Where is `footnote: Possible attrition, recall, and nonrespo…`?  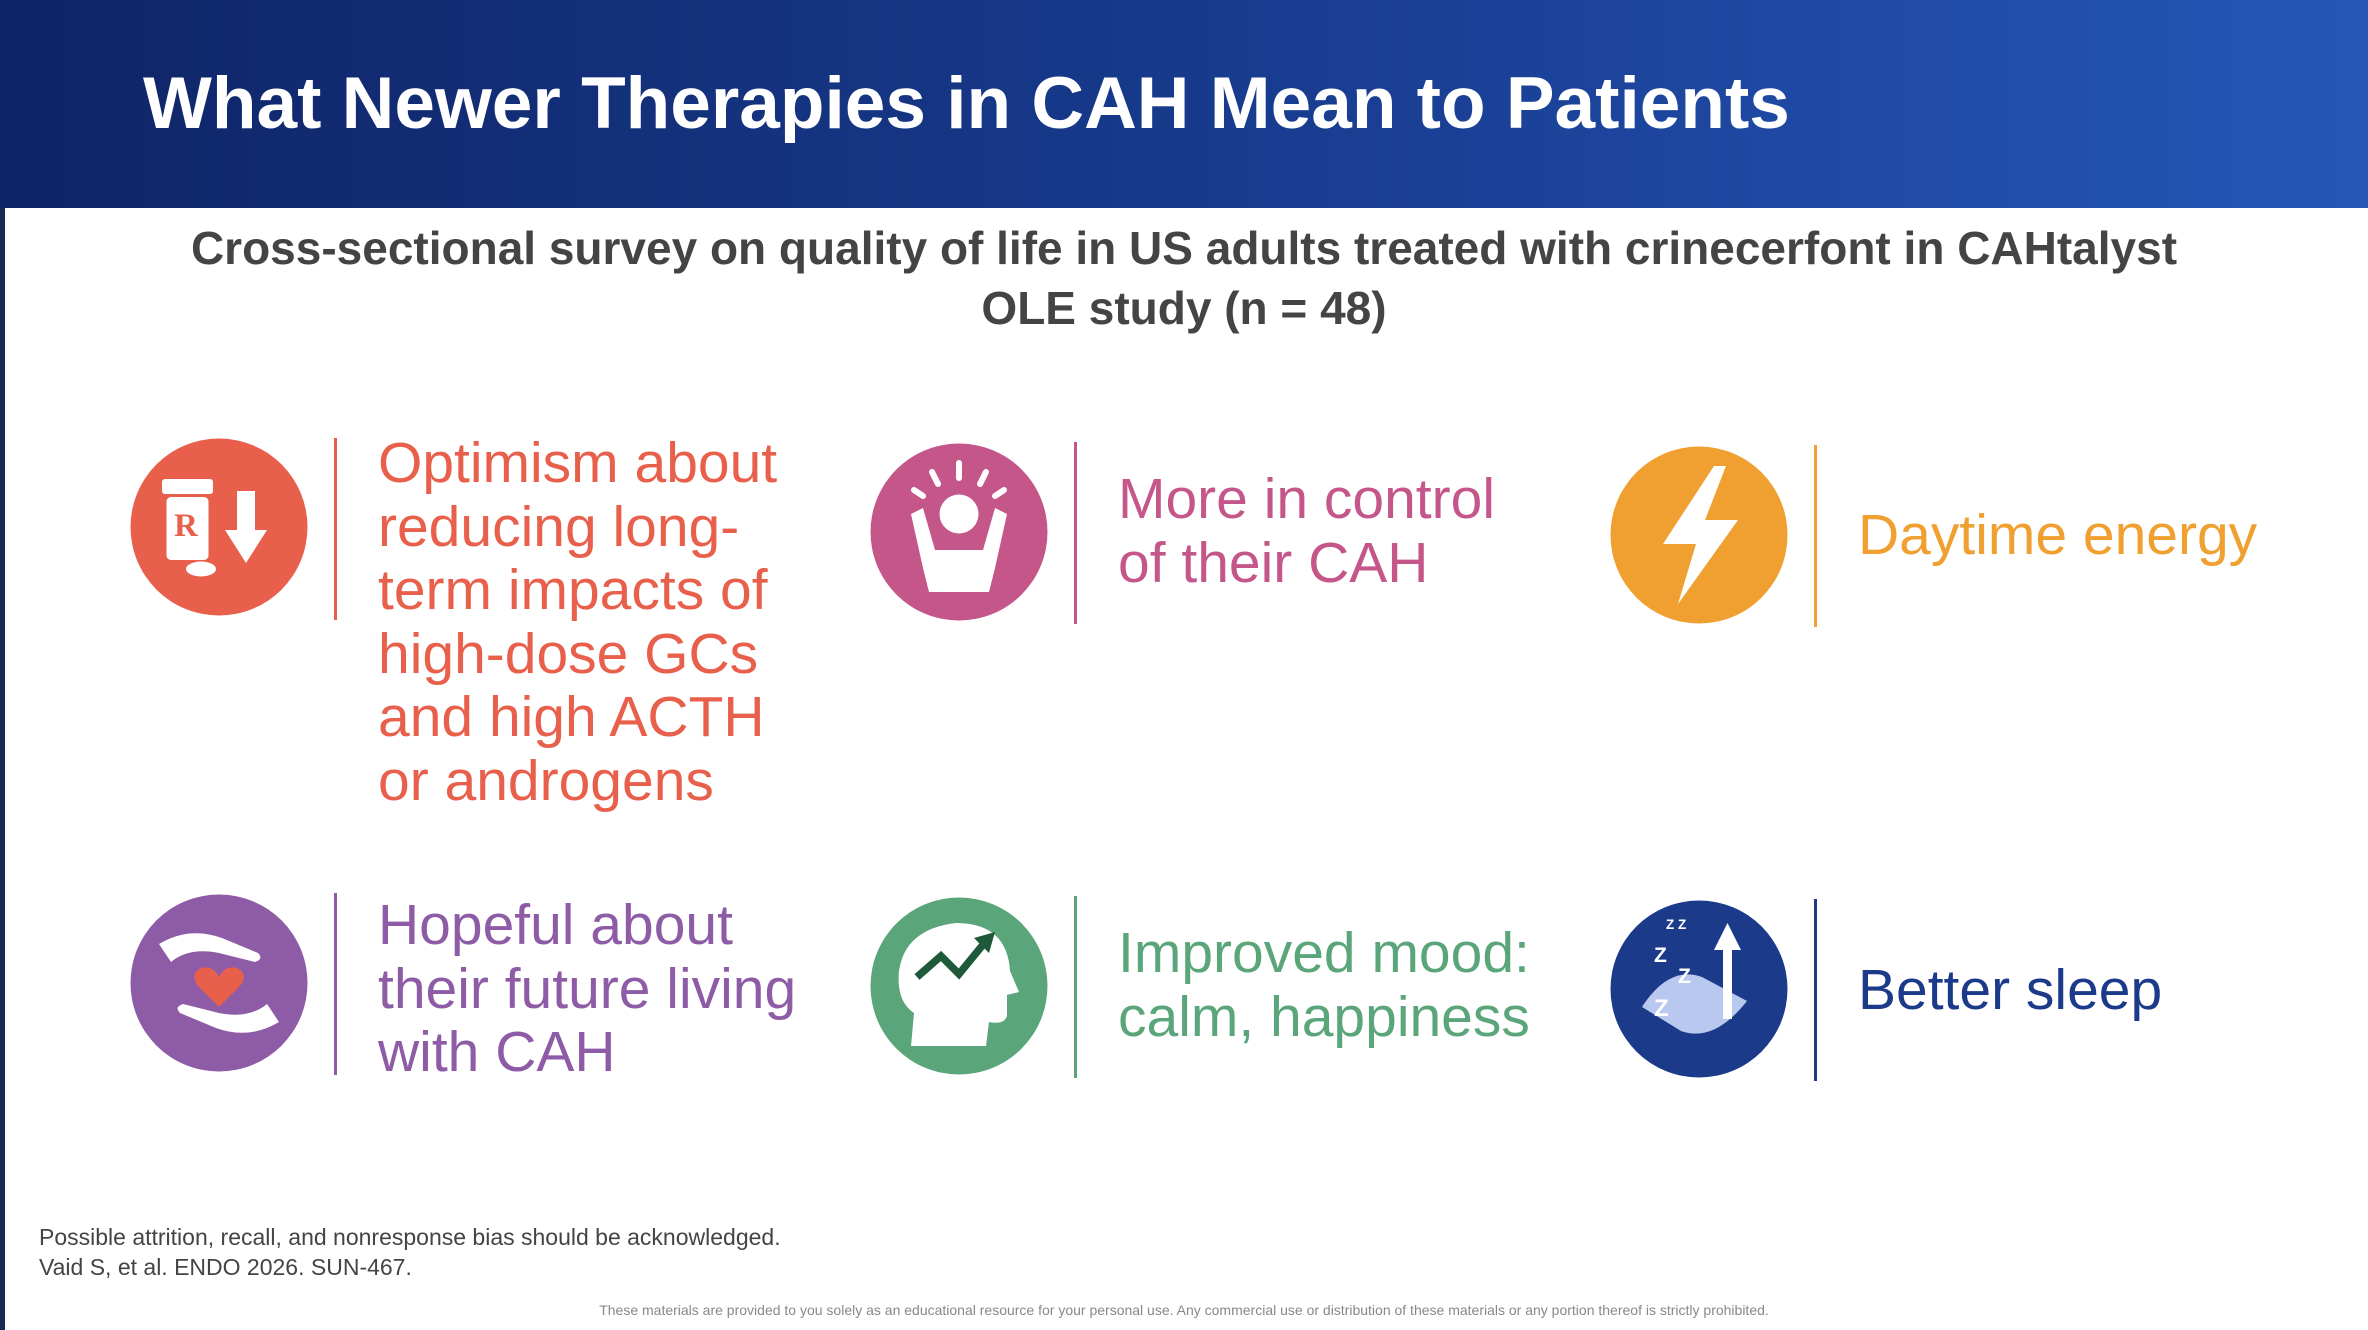
footnote: Possible attrition, recall, and nonrespo… is located at coordinates (410, 1237).